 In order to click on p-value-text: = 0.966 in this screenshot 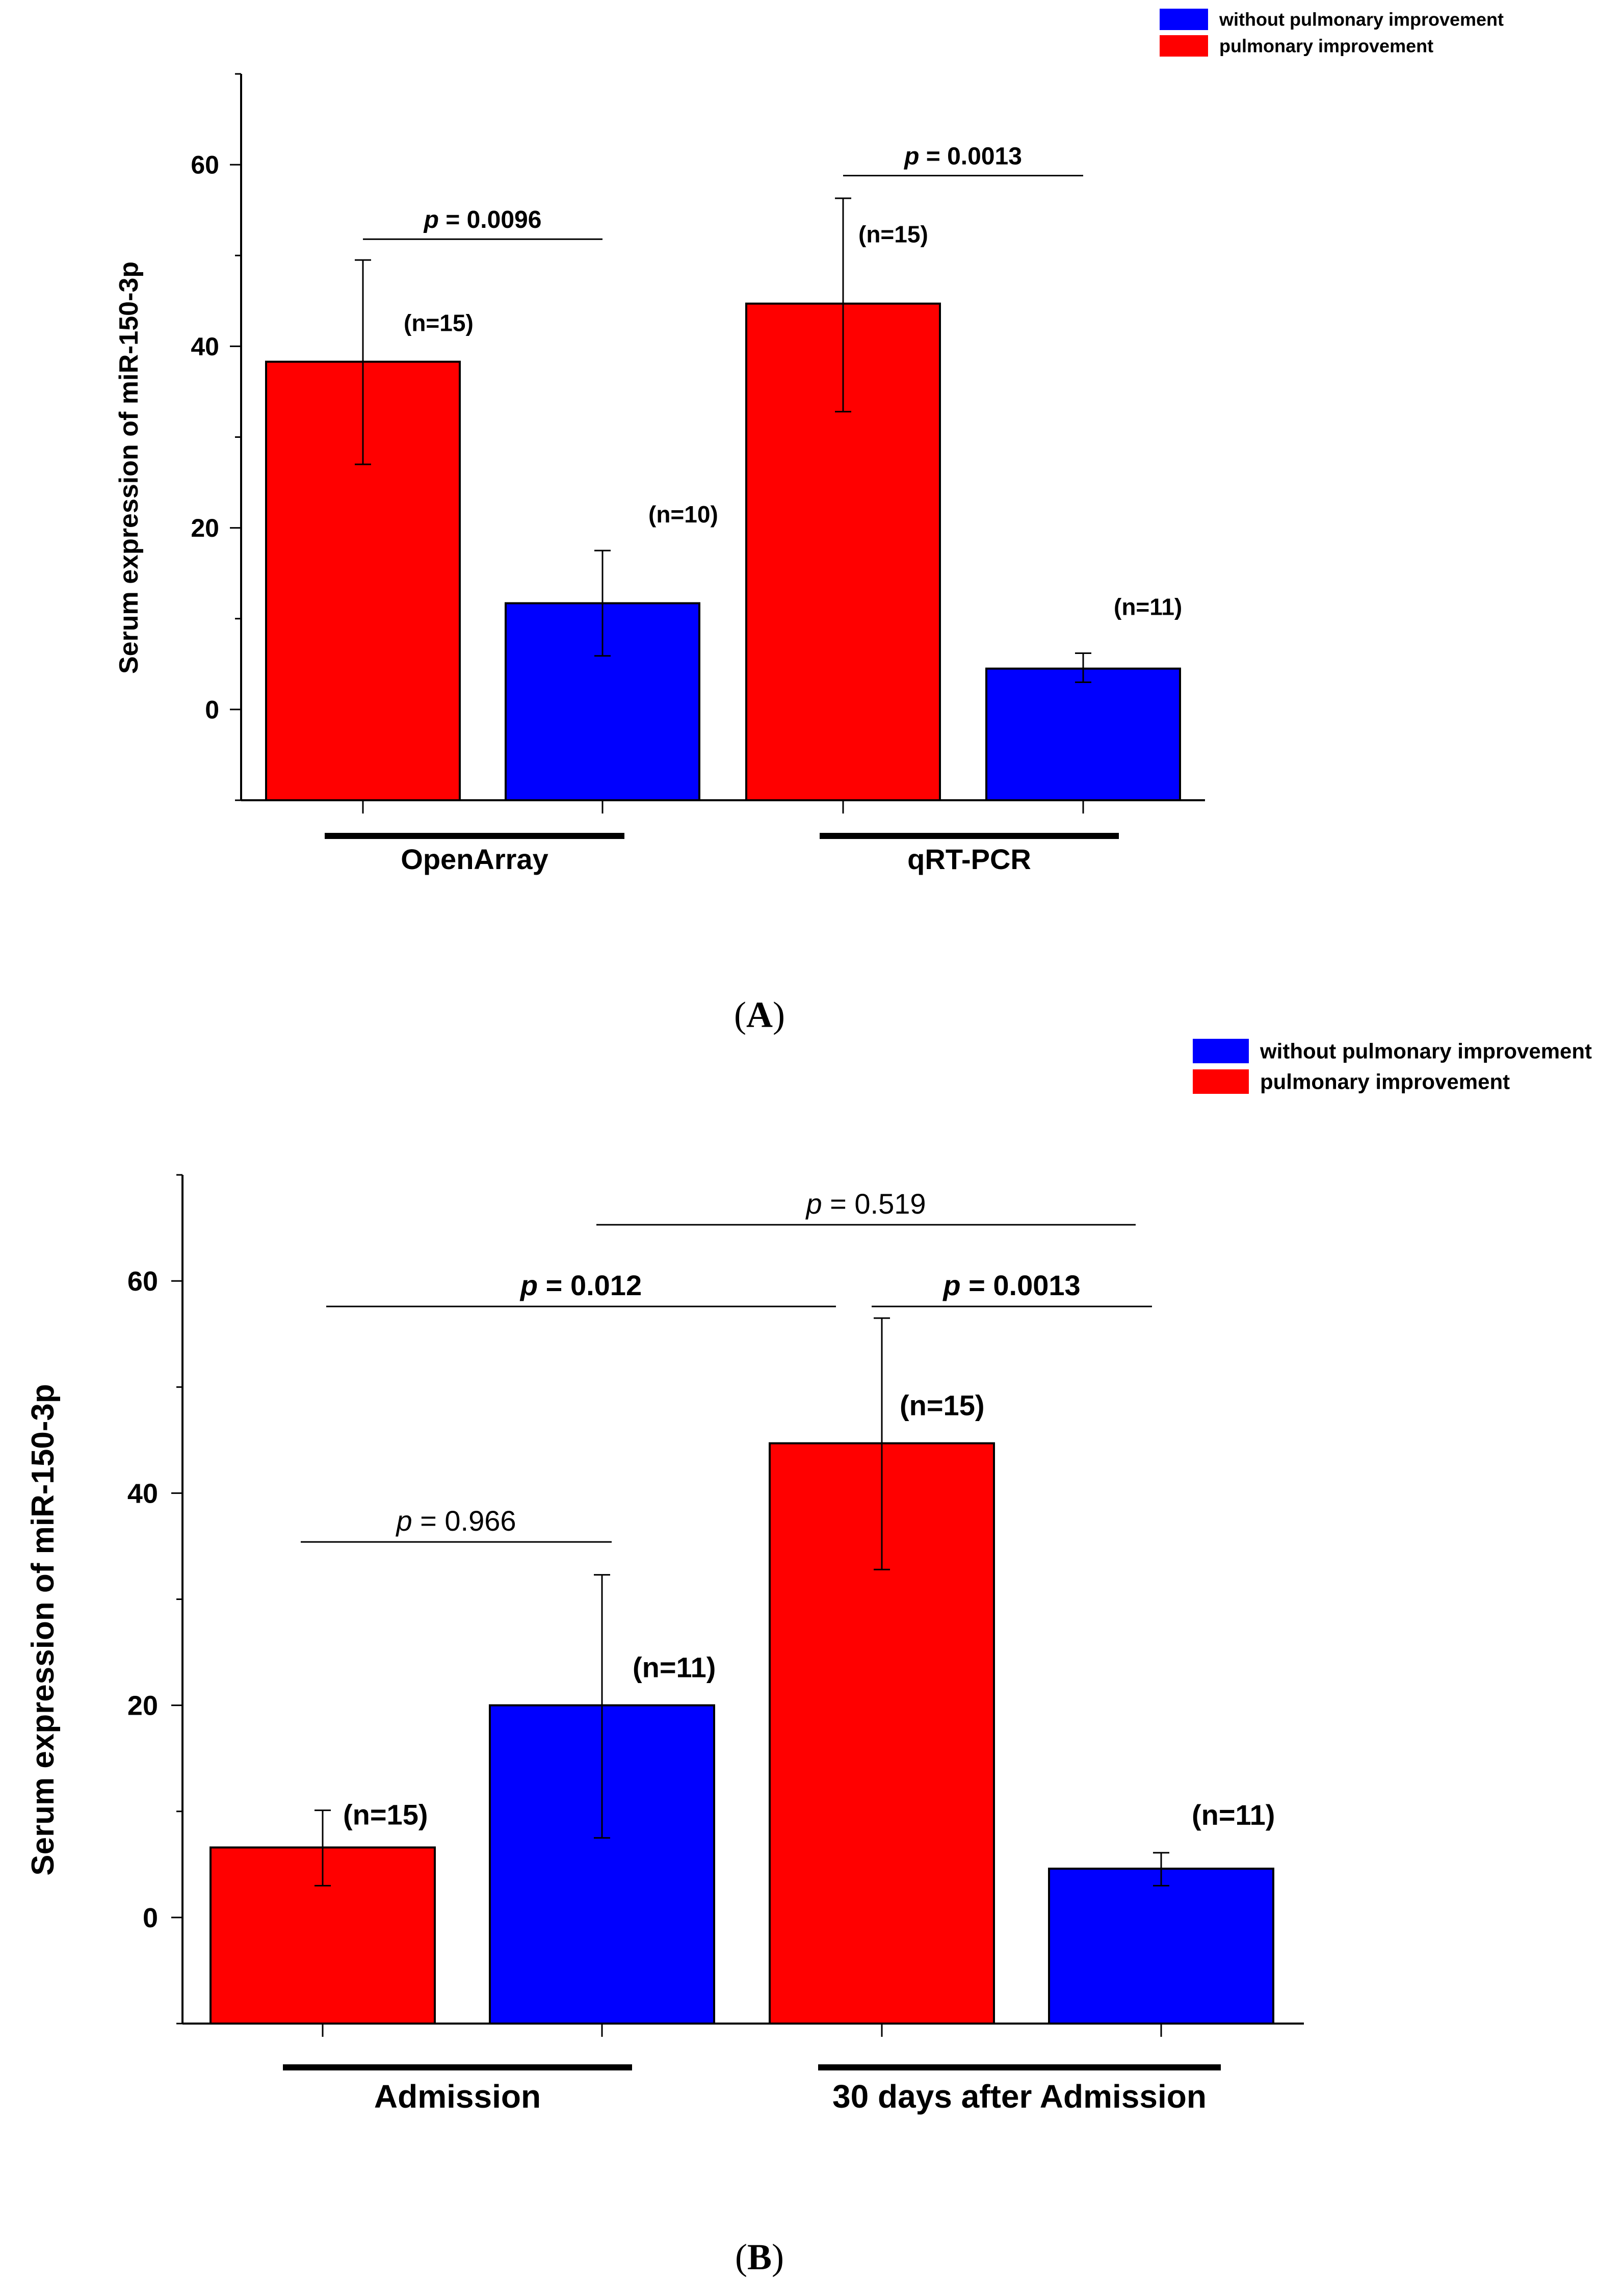, I will do `click(464, 1521)`.